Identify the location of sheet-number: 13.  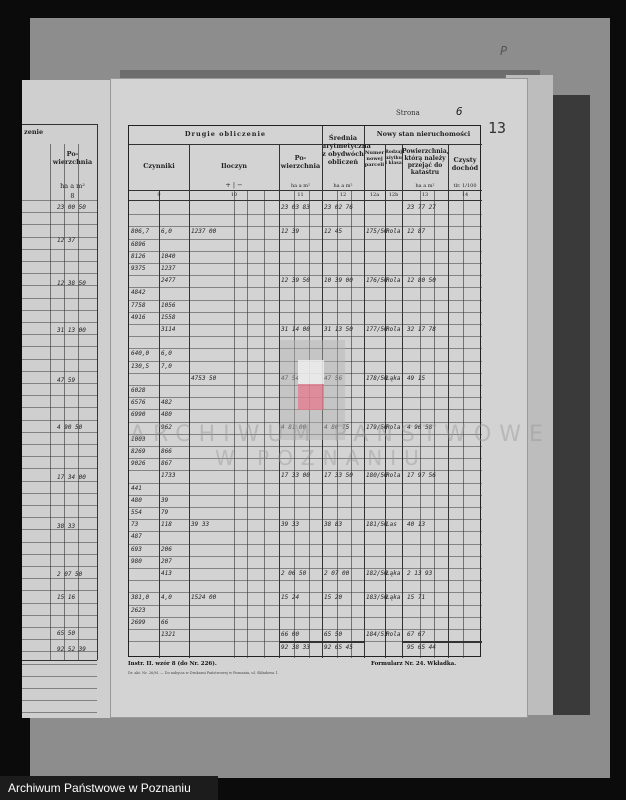
(497, 128).